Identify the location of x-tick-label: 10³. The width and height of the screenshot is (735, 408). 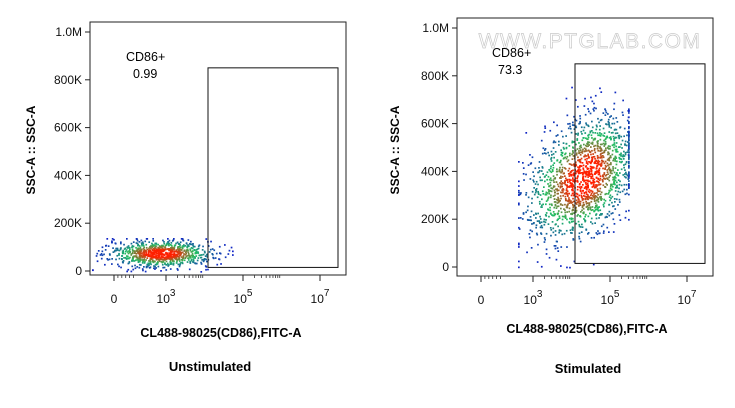
(533, 298).